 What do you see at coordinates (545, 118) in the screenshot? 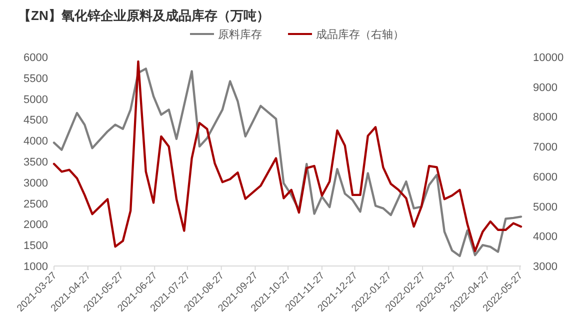
I see `y2-tick-label: 8000` at bounding box center [545, 118].